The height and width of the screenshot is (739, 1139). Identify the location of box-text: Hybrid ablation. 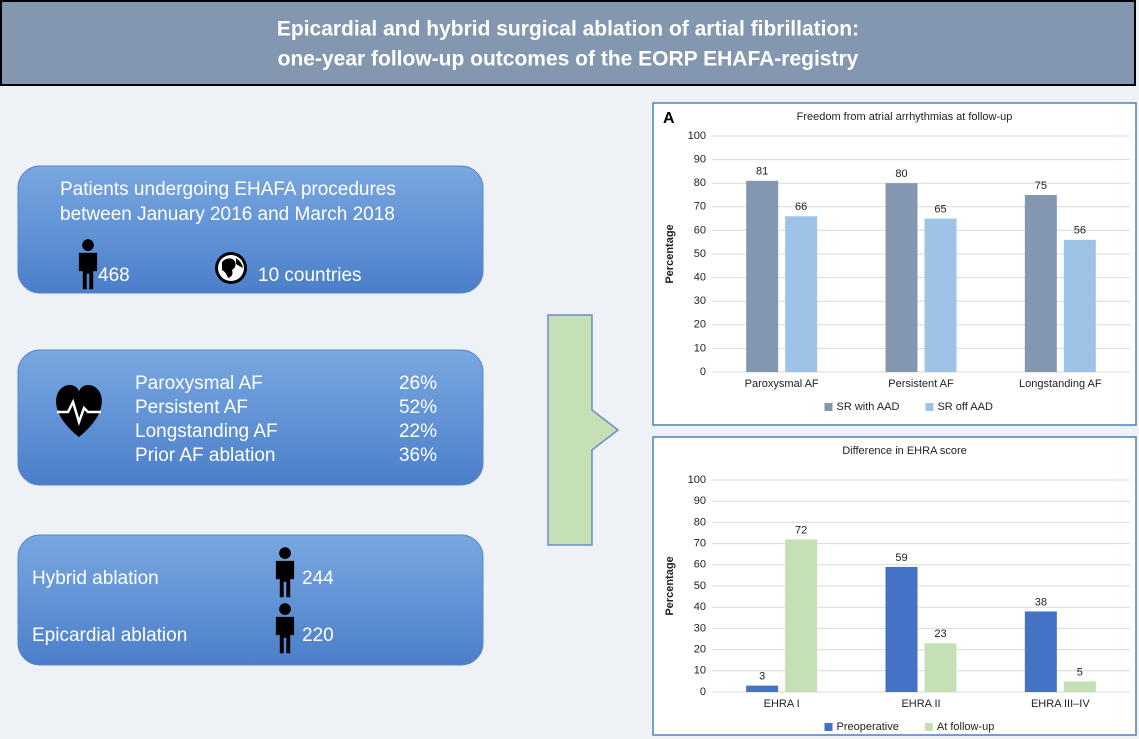
(95, 578).